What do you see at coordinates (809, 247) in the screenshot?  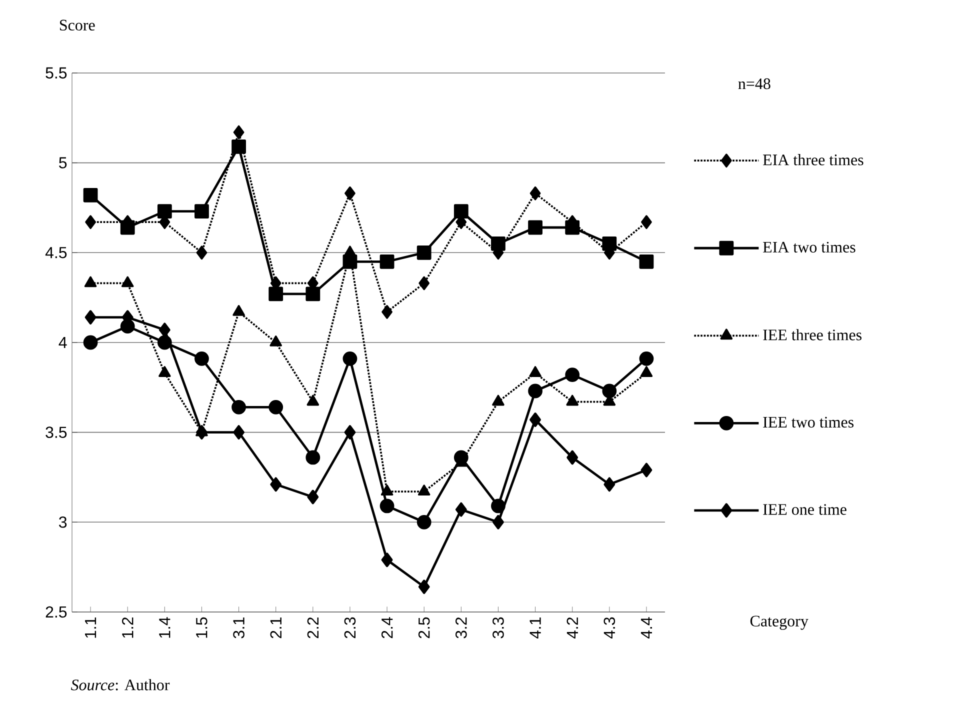 I see `legend-label: EIA two times` at bounding box center [809, 247].